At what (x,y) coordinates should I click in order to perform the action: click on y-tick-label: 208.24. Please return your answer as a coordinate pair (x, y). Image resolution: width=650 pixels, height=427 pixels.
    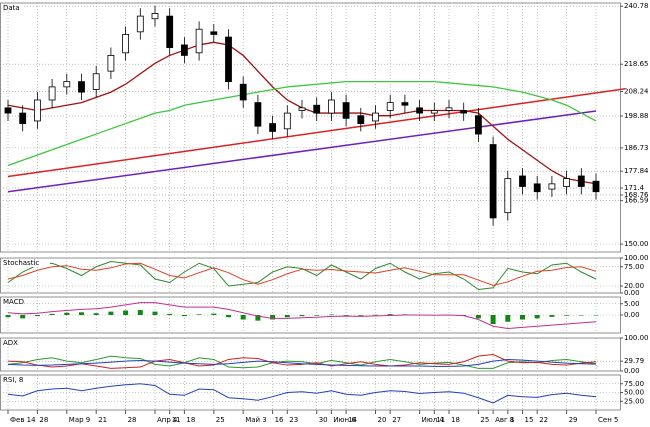
    Looking at the image, I should click on (636, 91).